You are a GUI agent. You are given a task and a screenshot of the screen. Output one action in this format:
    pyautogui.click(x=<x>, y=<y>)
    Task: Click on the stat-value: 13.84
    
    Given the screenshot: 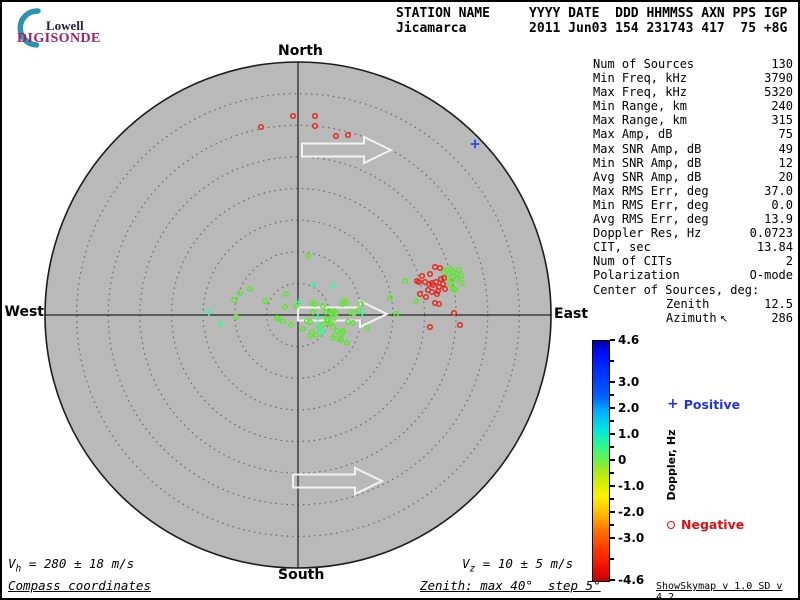 What is the action you would take?
    pyautogui.click(x=774, y=247)
    